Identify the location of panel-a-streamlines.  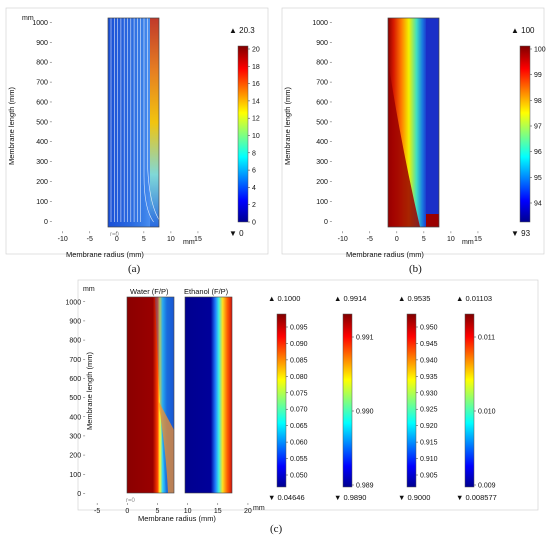
(135, 120).